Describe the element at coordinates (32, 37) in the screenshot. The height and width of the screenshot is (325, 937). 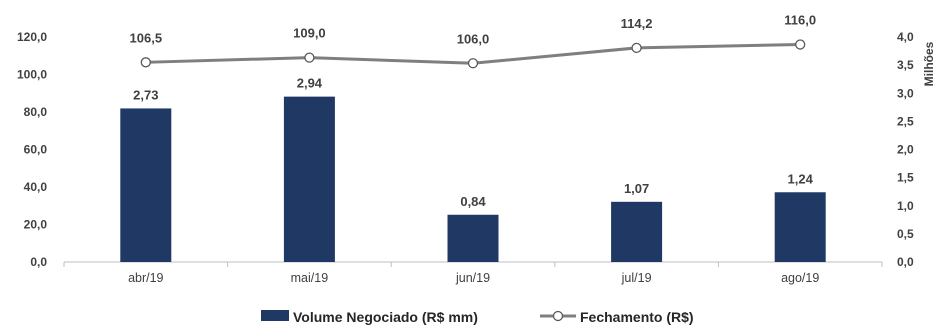
I see `y-left-tick-label: 120,0` at that location.